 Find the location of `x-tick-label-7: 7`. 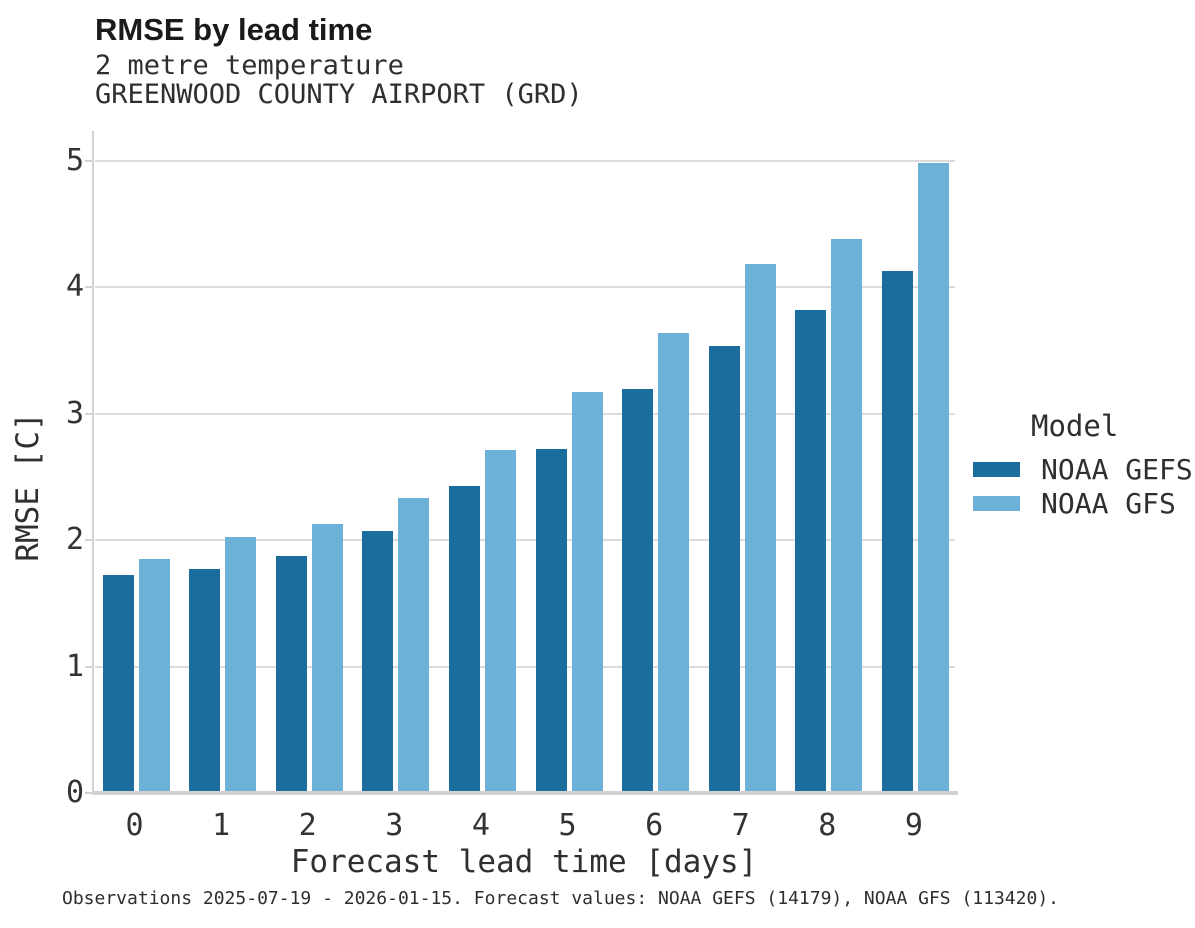

x-tick-label-7: 7 is located at coordinates (740, 825).